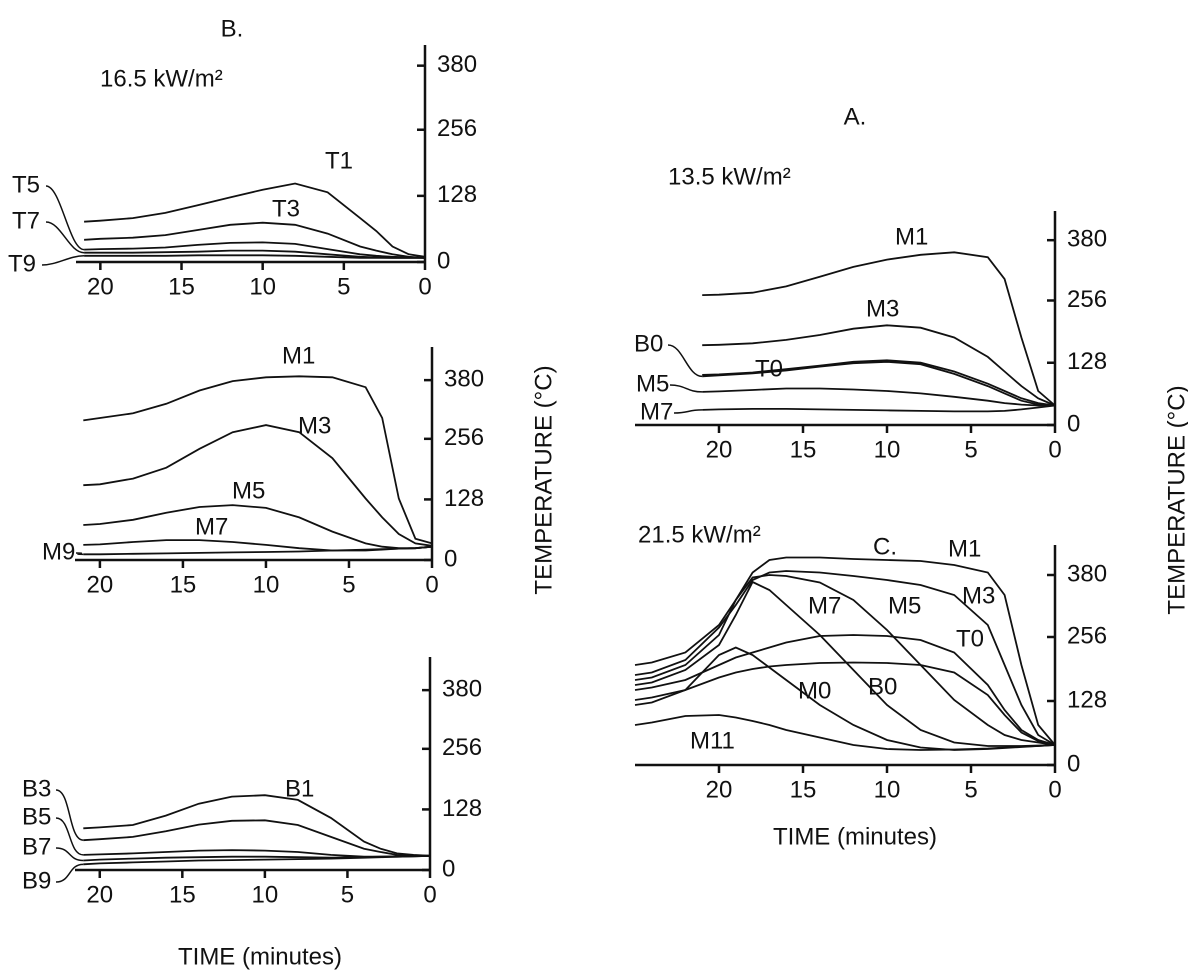  I want to click on series-label: T5, so click(26, 184).